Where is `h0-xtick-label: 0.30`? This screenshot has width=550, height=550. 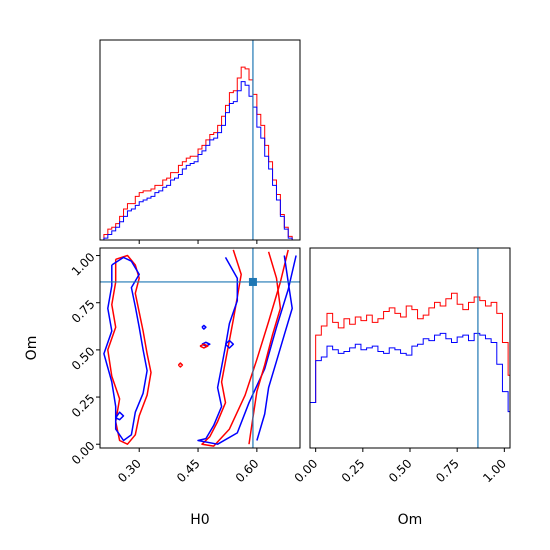 h0-xtick-label: 0.30 is located at coordinates (129, 470).